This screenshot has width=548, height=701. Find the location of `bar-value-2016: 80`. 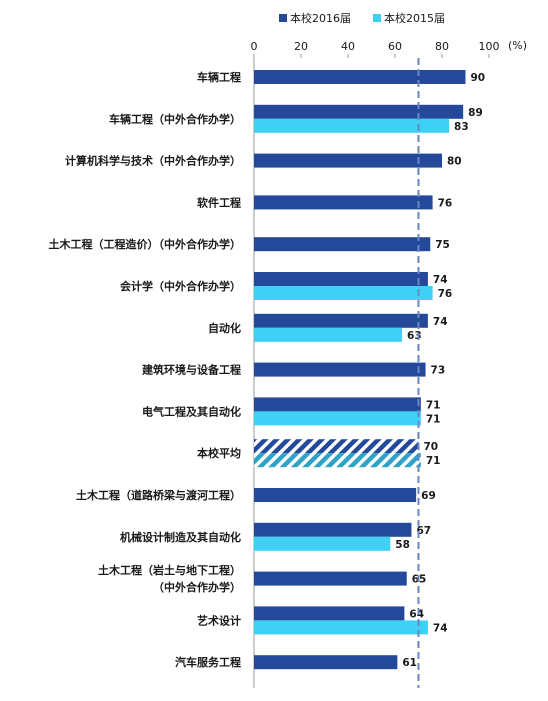

bar-value-2016: 80 is located at coordinates (454, 162).